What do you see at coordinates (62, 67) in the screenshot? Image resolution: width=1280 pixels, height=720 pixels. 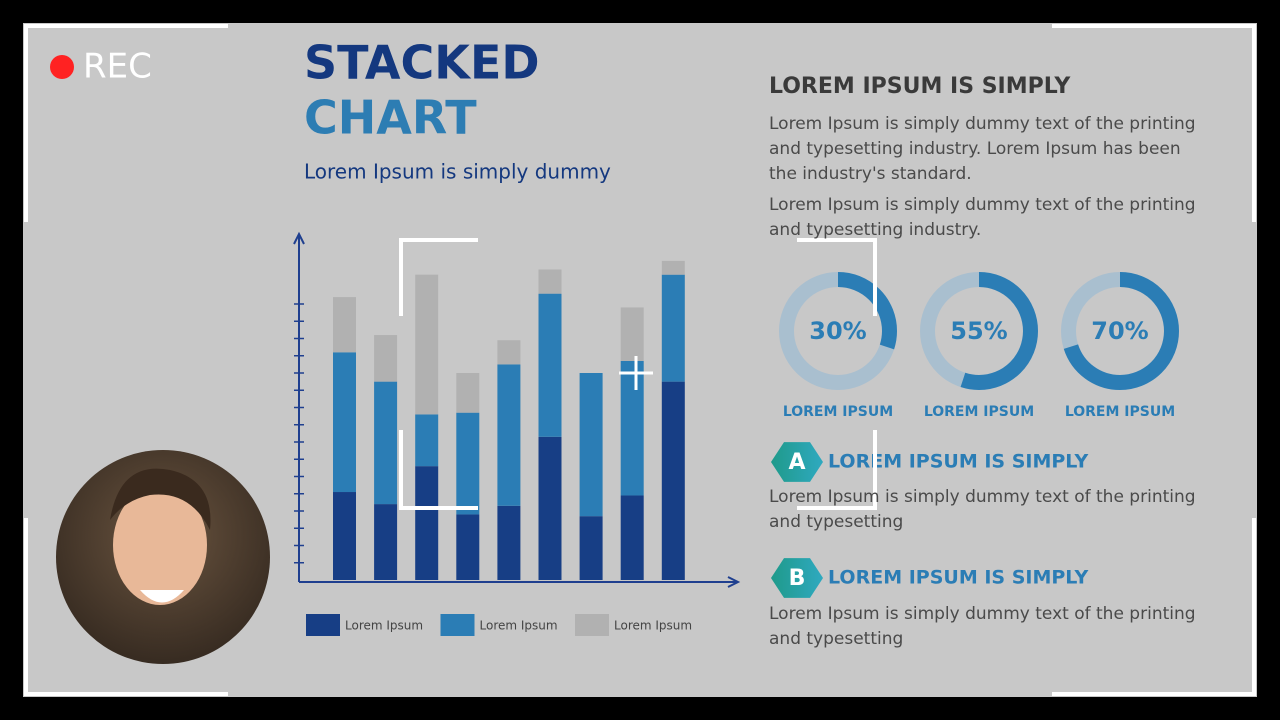 I see `rec-dot` at bounding box center [62, 67].